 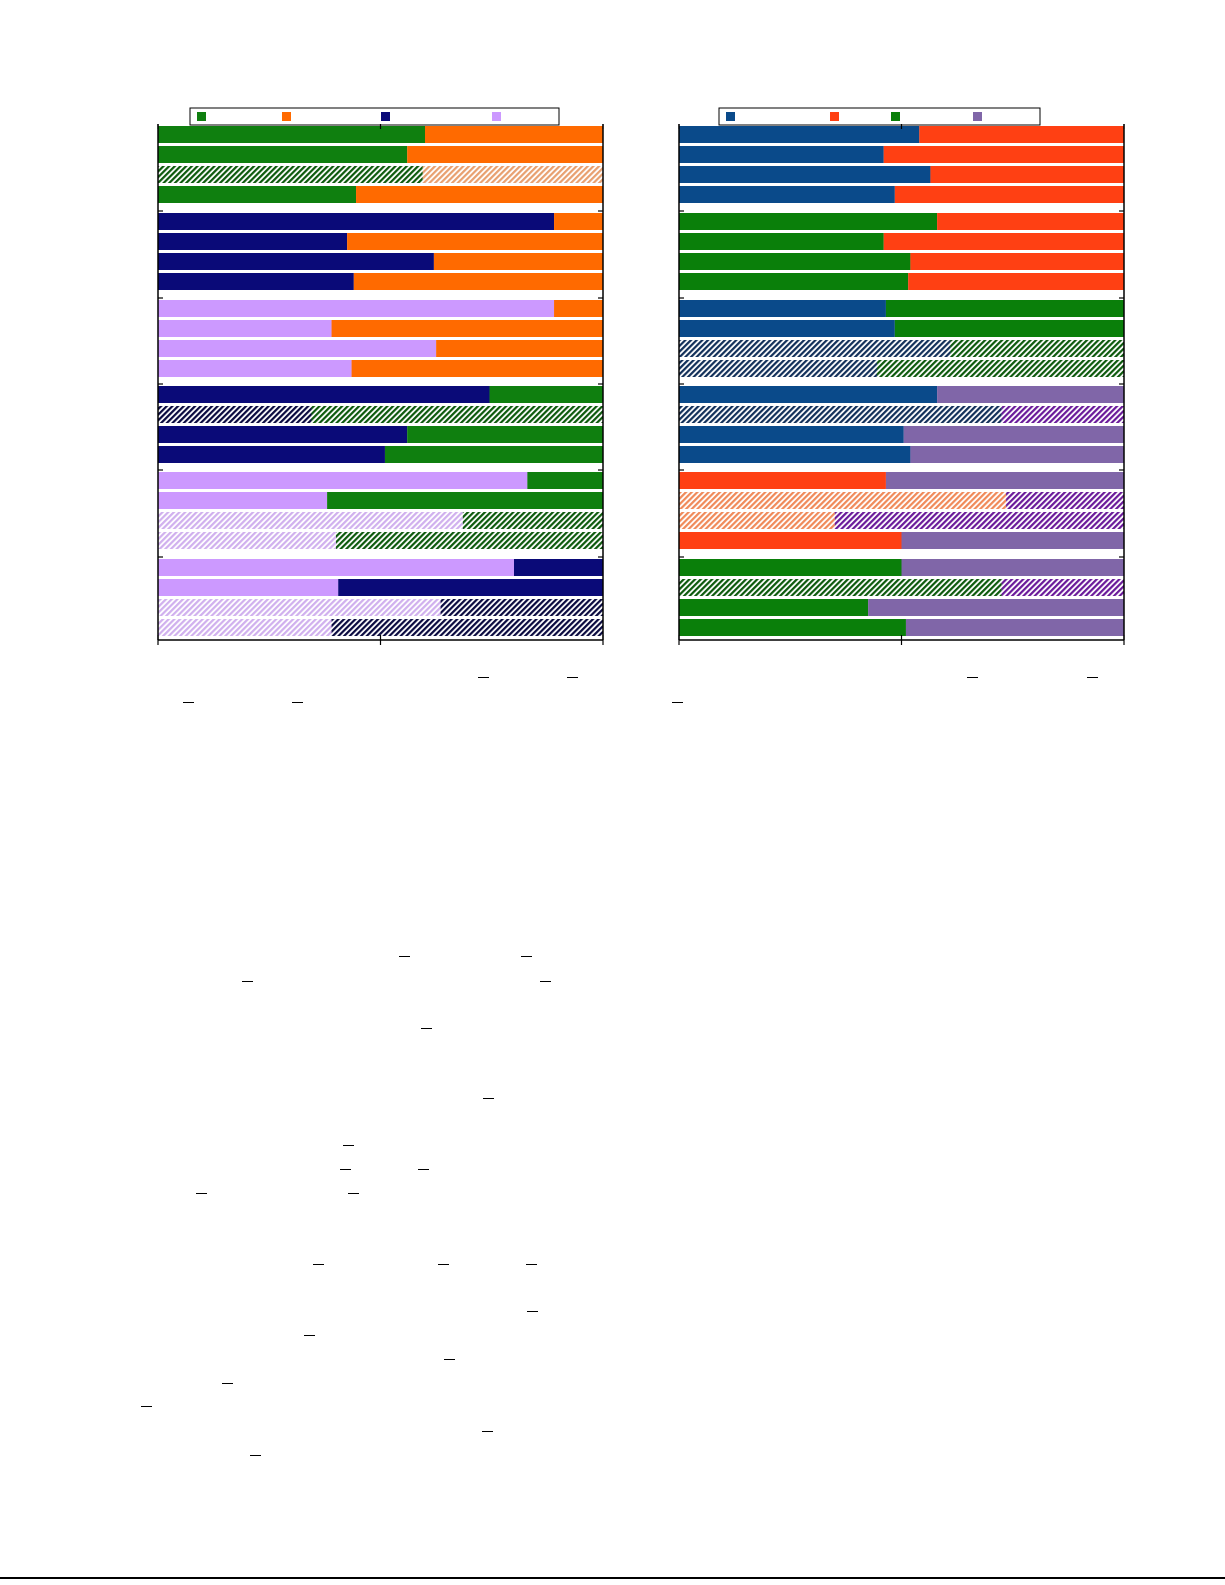 I want to click on legend-swatch-blue, so click(x=730, y=116).